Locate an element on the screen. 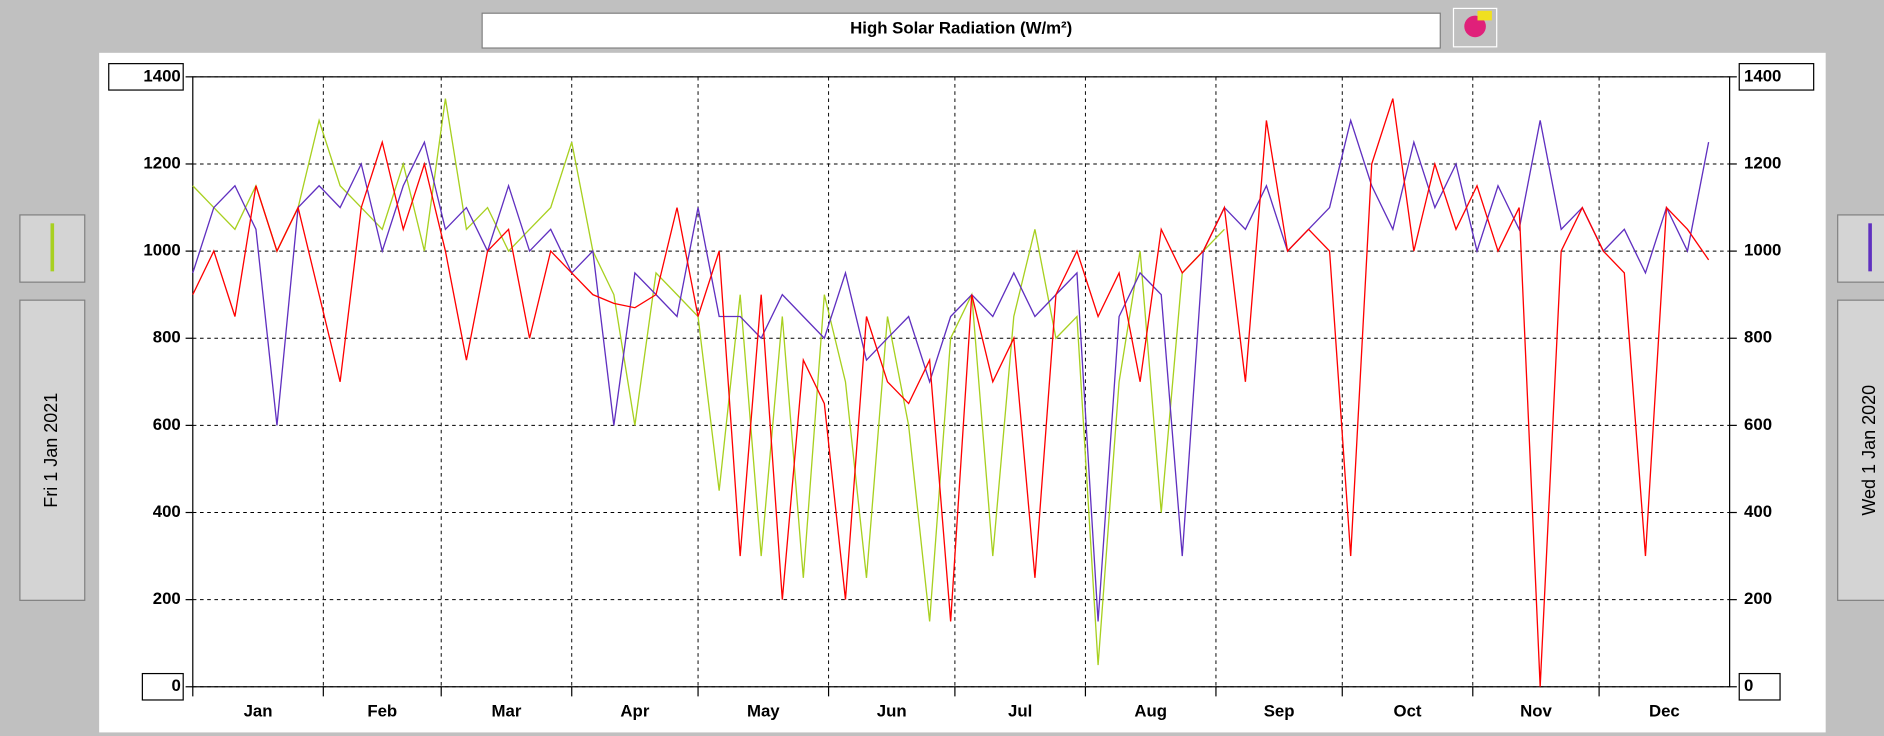 The width and height of the screenshot is (1884, 736). chart-title: High Solar Radiation (W/m²) is located at coordinates (961, 27).